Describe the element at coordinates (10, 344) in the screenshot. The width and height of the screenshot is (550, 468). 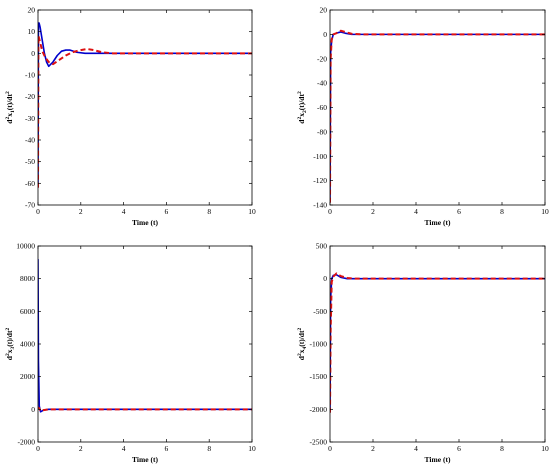
I see `y-axis-label: d2x3(t)/dt2` at that location.